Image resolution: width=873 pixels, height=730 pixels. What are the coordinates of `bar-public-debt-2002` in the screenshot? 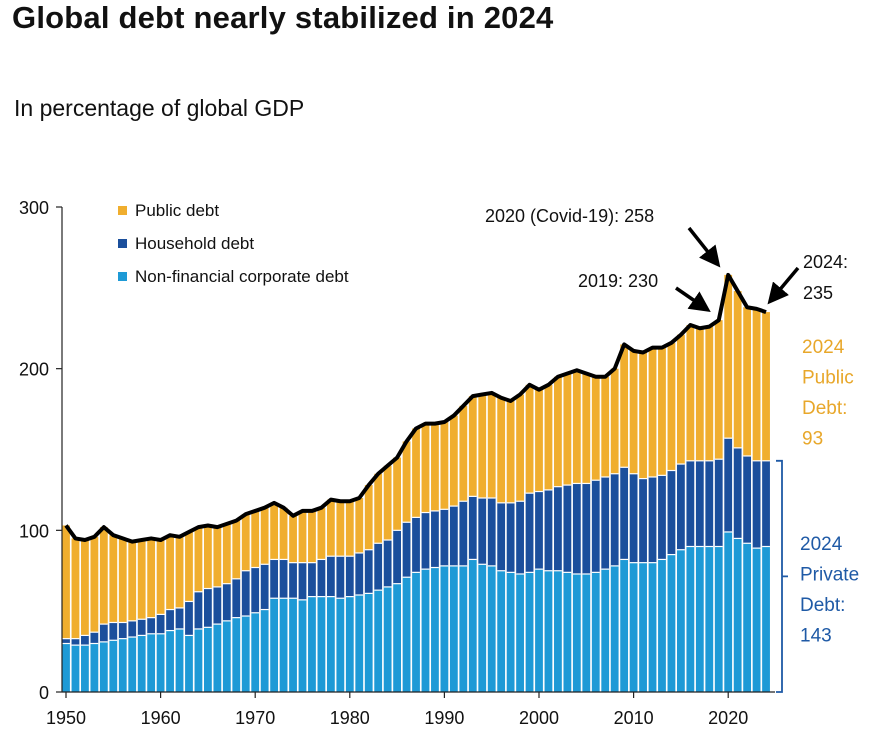 It's located at (558, 431).